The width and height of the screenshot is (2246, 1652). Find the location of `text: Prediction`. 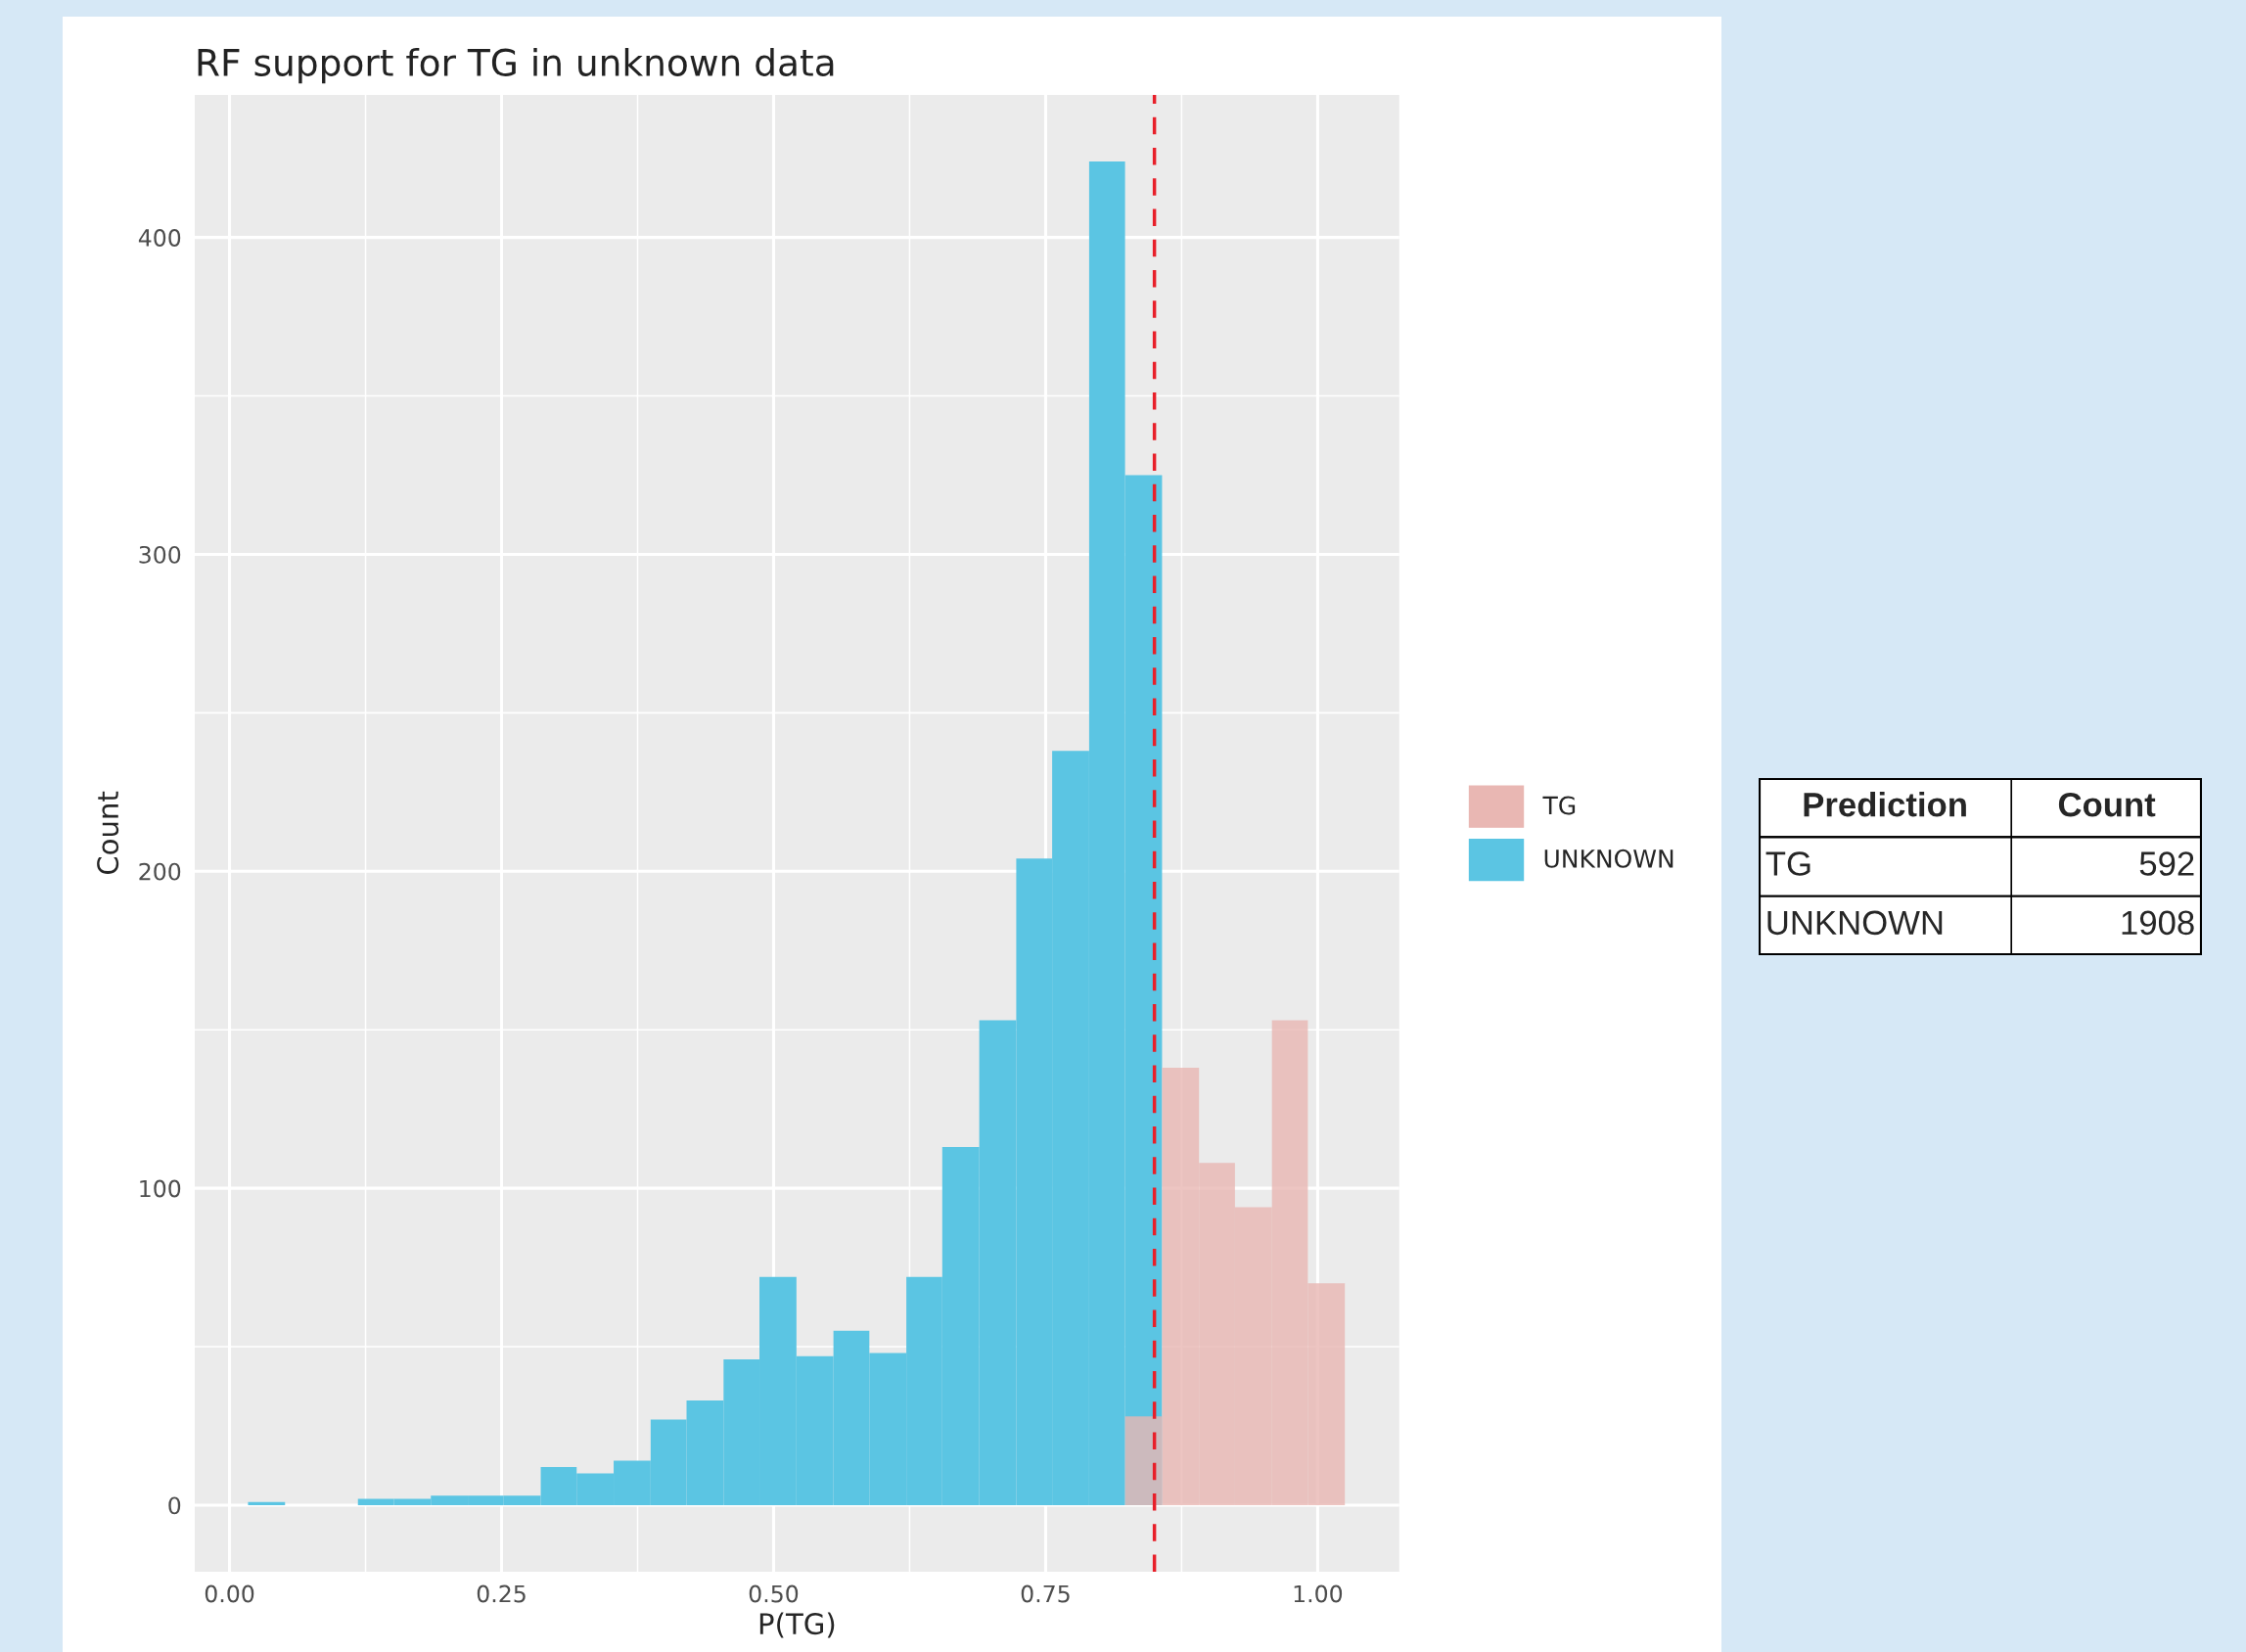

text: Prediction is located at coordinates (1885, 804).